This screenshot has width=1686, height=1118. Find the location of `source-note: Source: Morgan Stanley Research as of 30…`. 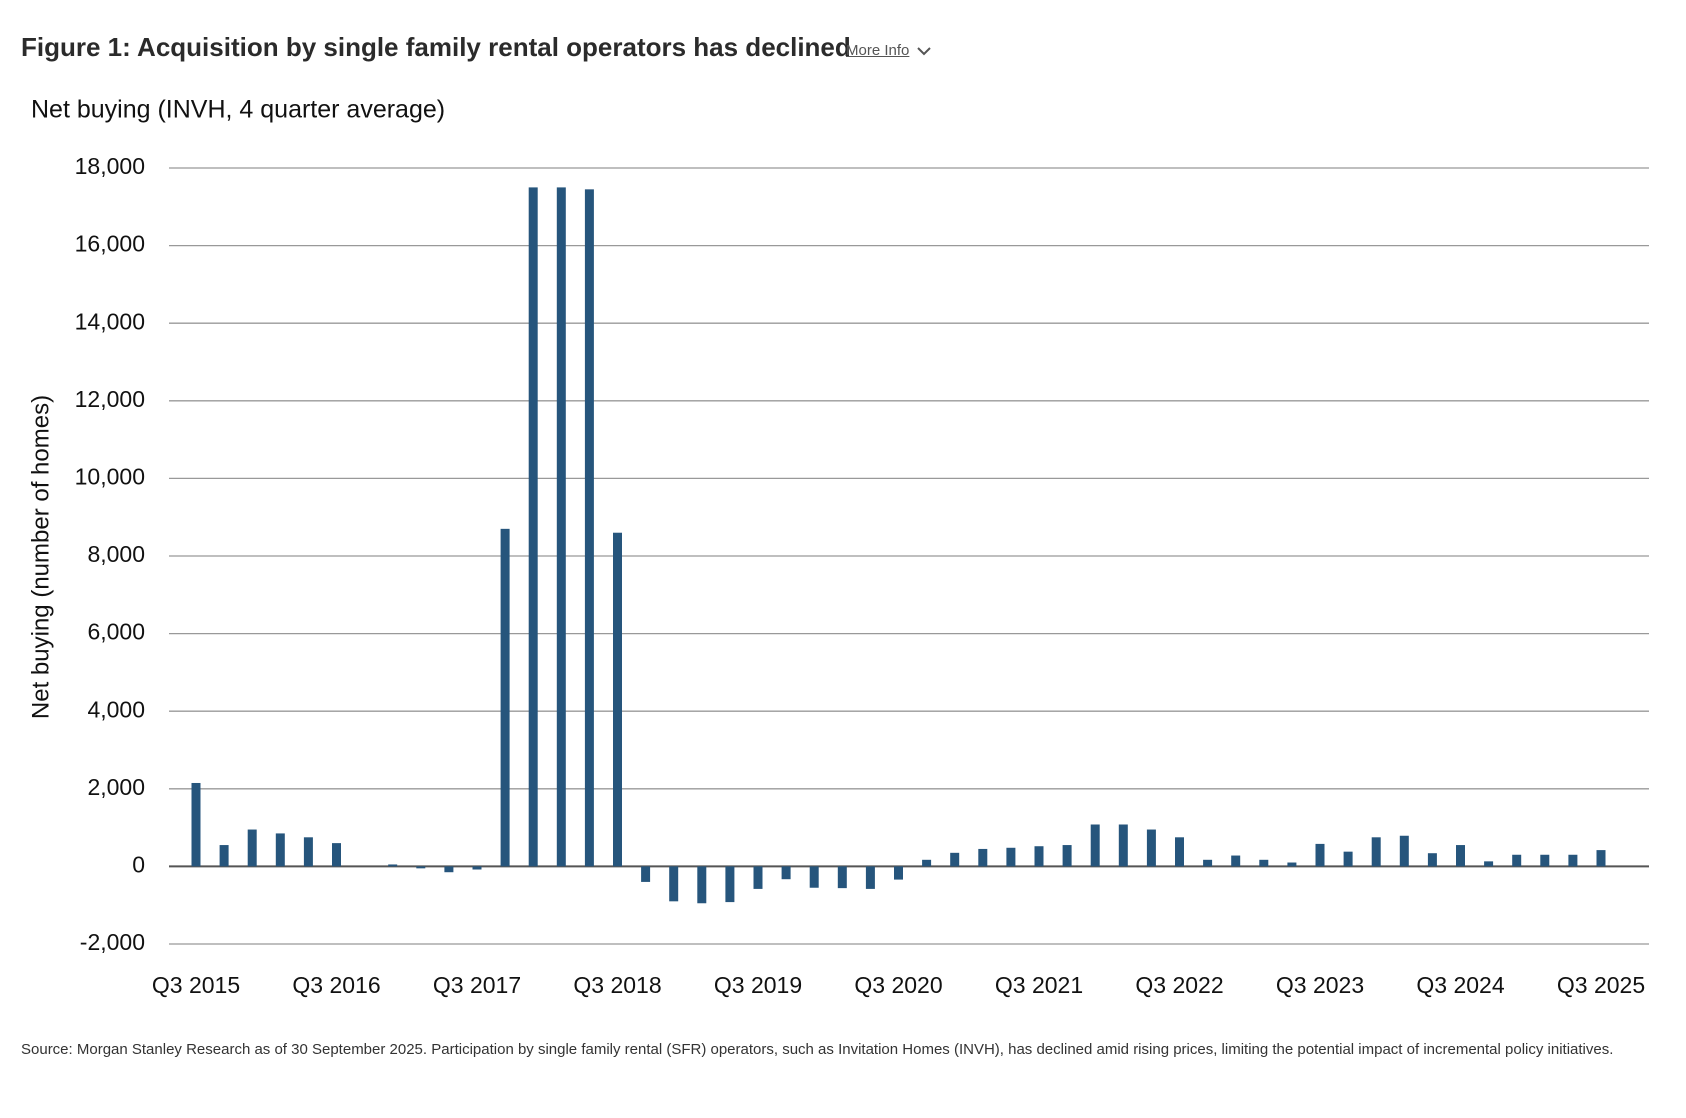

source-note: Source: Morgan Stanley Research as of 30… is located at coordinates (817, 1049).